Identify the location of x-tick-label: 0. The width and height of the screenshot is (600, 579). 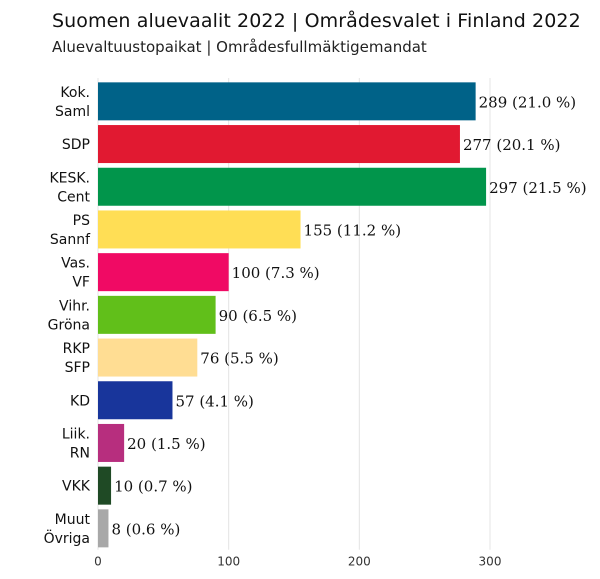
(98, 562).